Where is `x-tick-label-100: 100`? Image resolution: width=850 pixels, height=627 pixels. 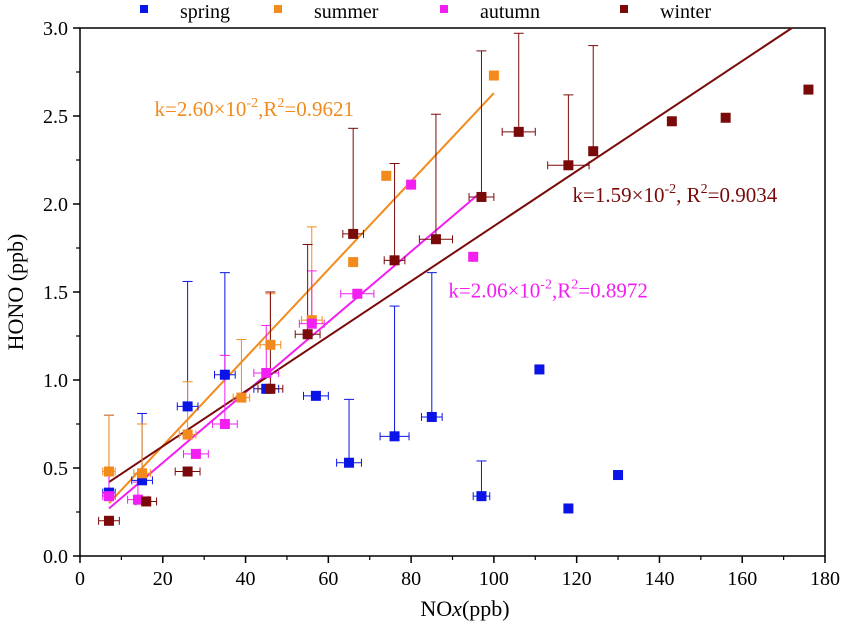
x-tick-label-100: 100 is located at coordinates (494, 579).